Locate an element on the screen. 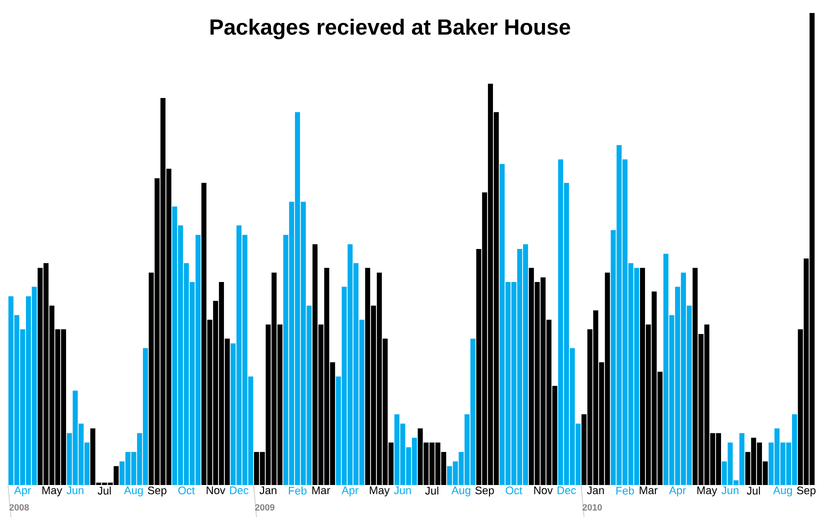 This screenshot has width=833, height=517. text: 2009 is located at coordinates (264, 507).